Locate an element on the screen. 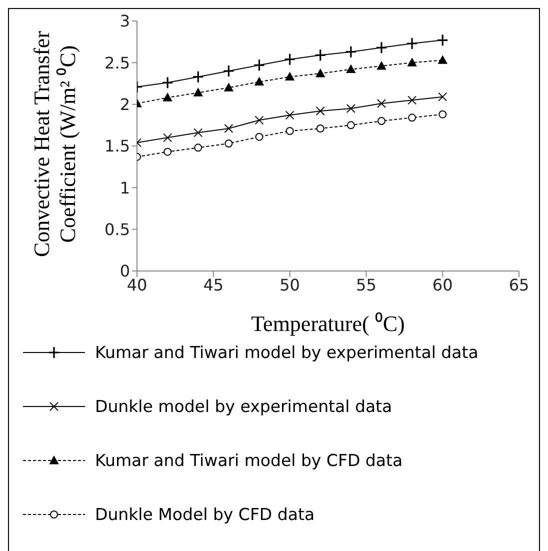  legend-label: Dunkle model by experimental data is located at coordinates (243, 407).